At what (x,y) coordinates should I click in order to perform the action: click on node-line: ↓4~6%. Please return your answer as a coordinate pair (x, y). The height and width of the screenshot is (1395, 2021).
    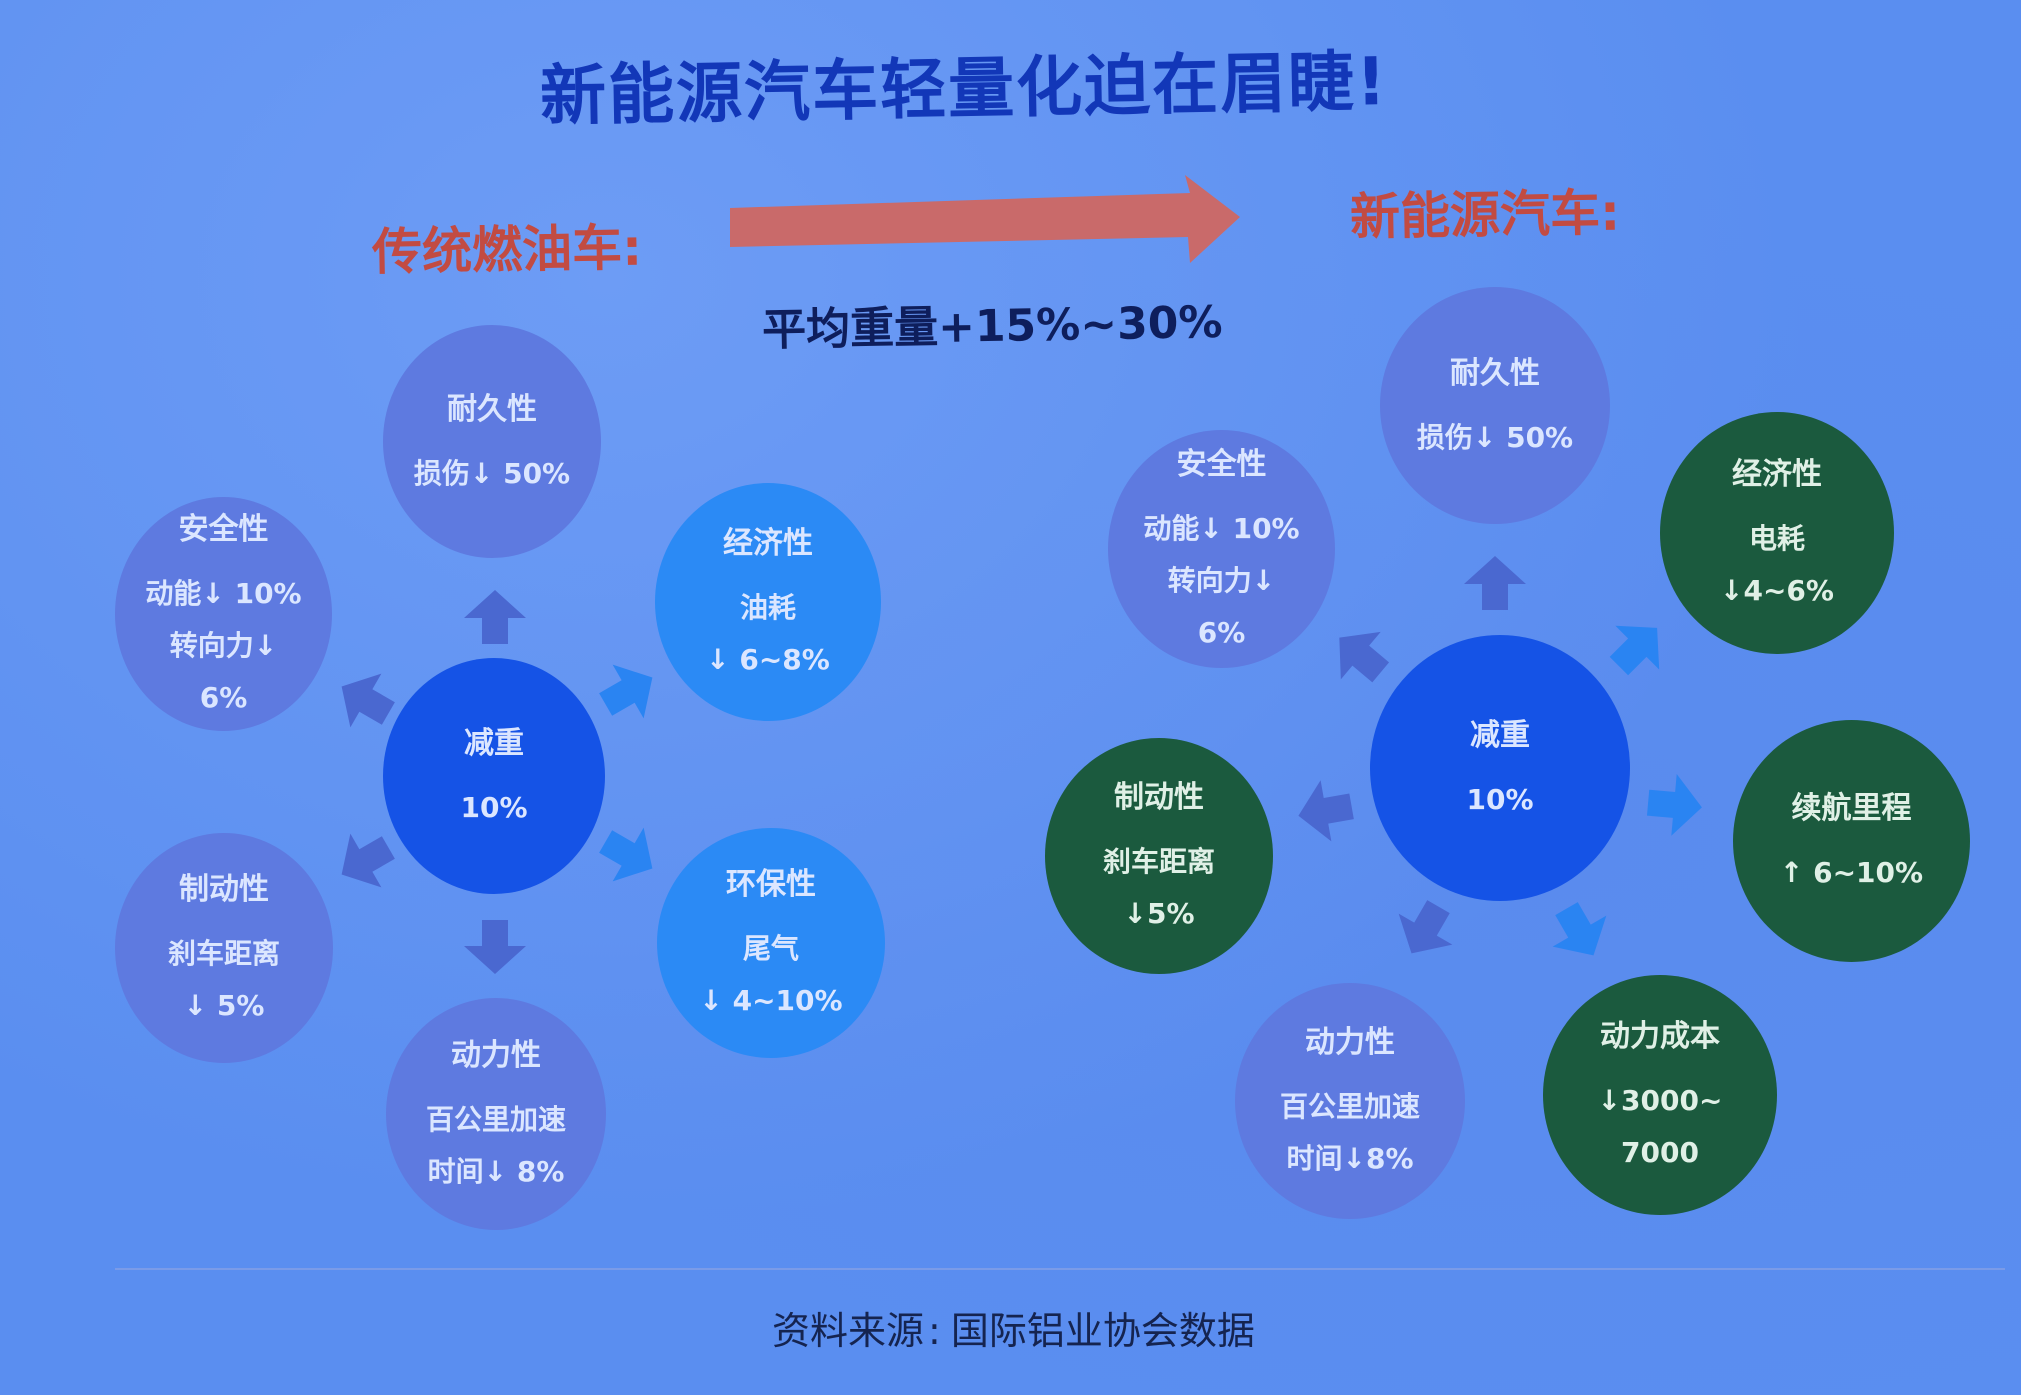
    Looking at the image, I should click on (1777, 590).